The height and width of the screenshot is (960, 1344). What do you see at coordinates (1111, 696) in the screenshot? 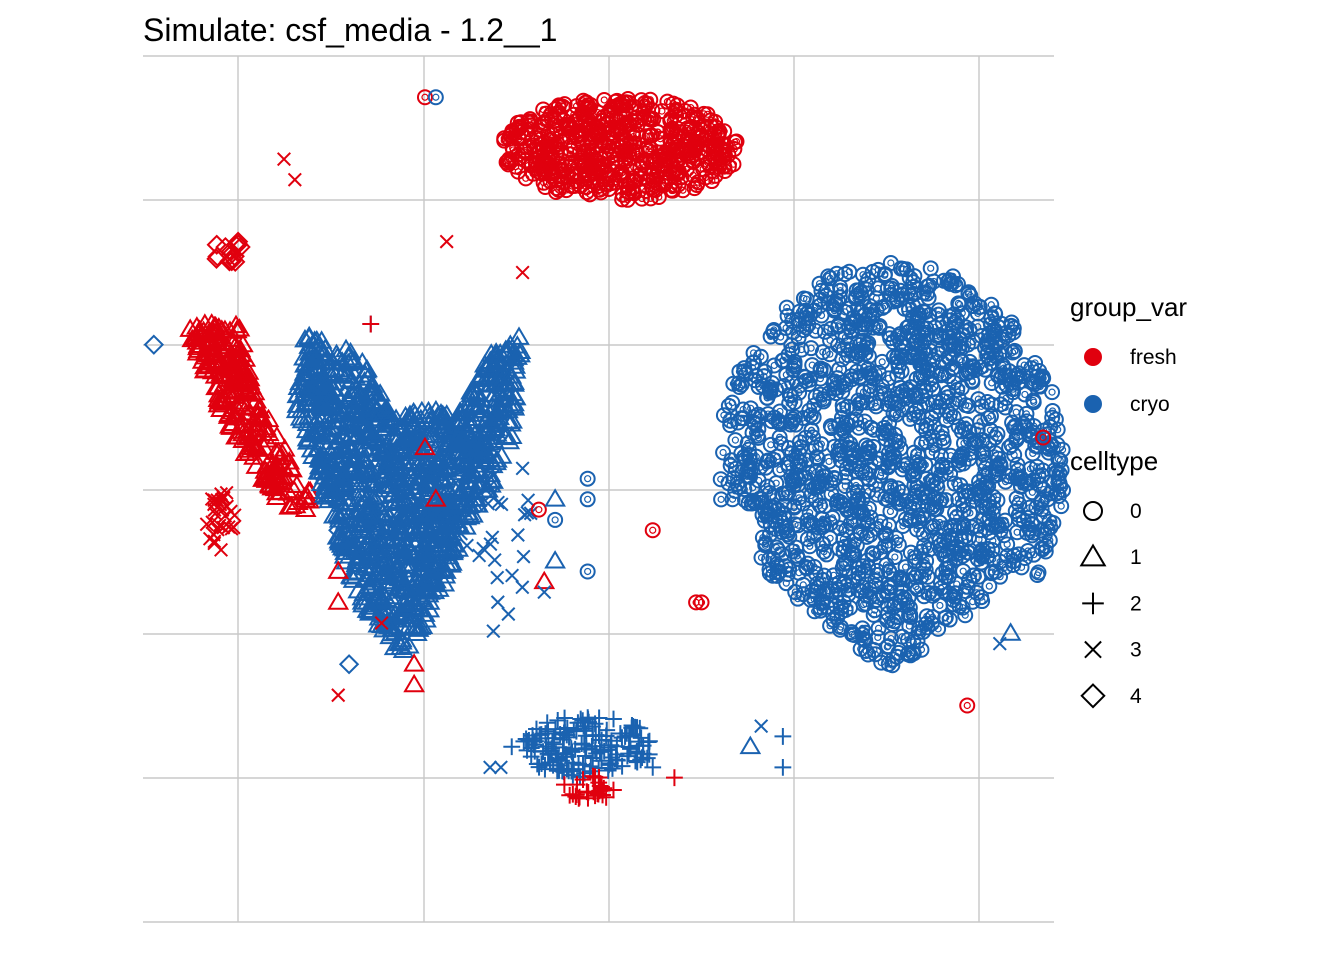
I see `legend-entry-celltype-4: 4` at bounding box center [1111, 696].